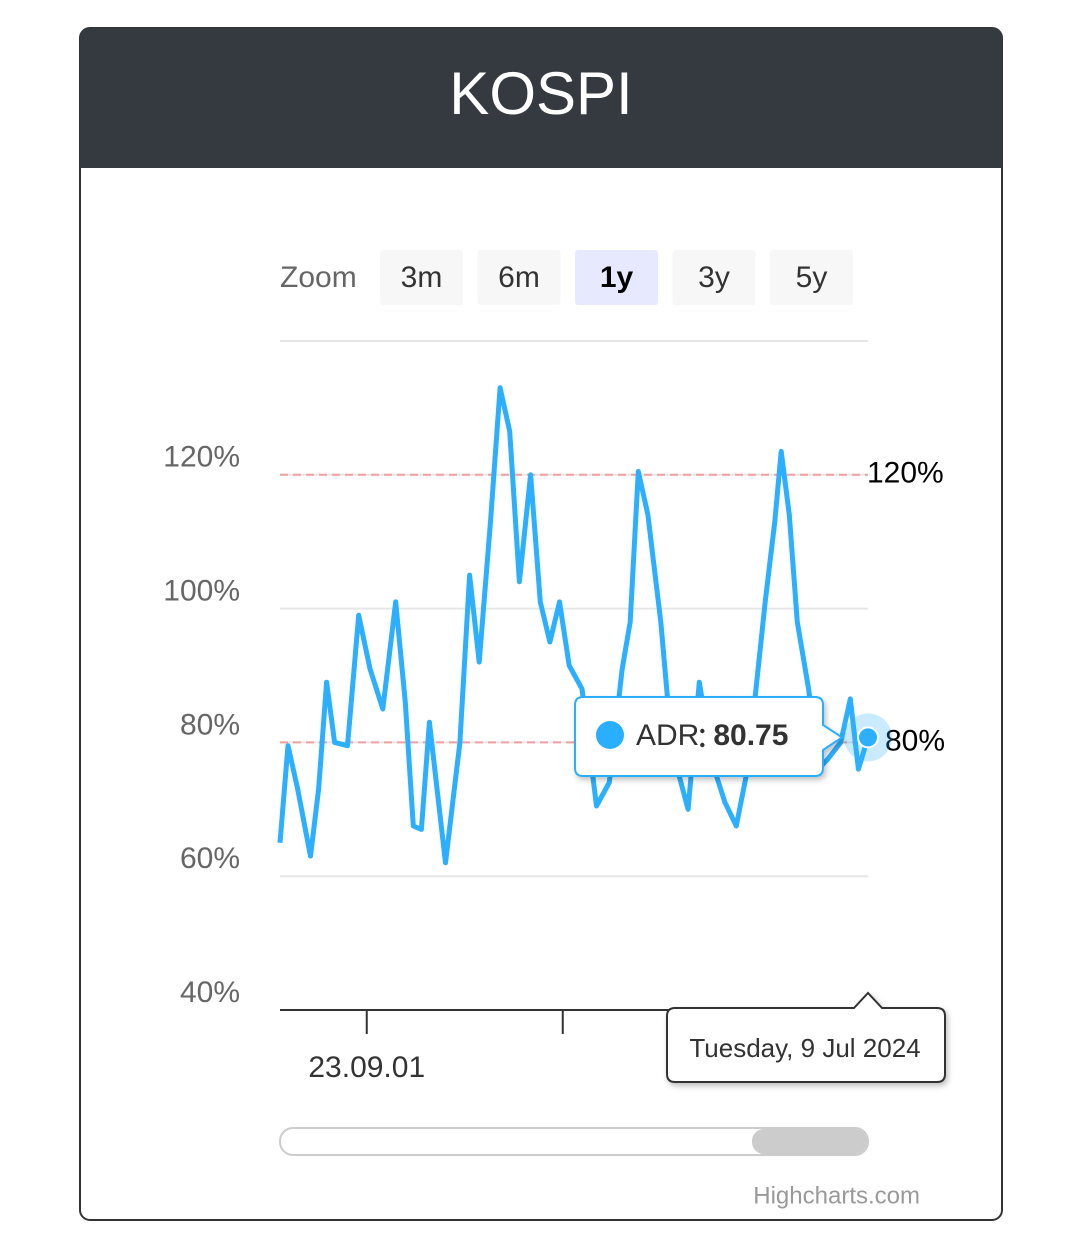 This screenshot has width=1080, height=1252. I want to click on tooltip-value: 80.75, so click(750, 735).